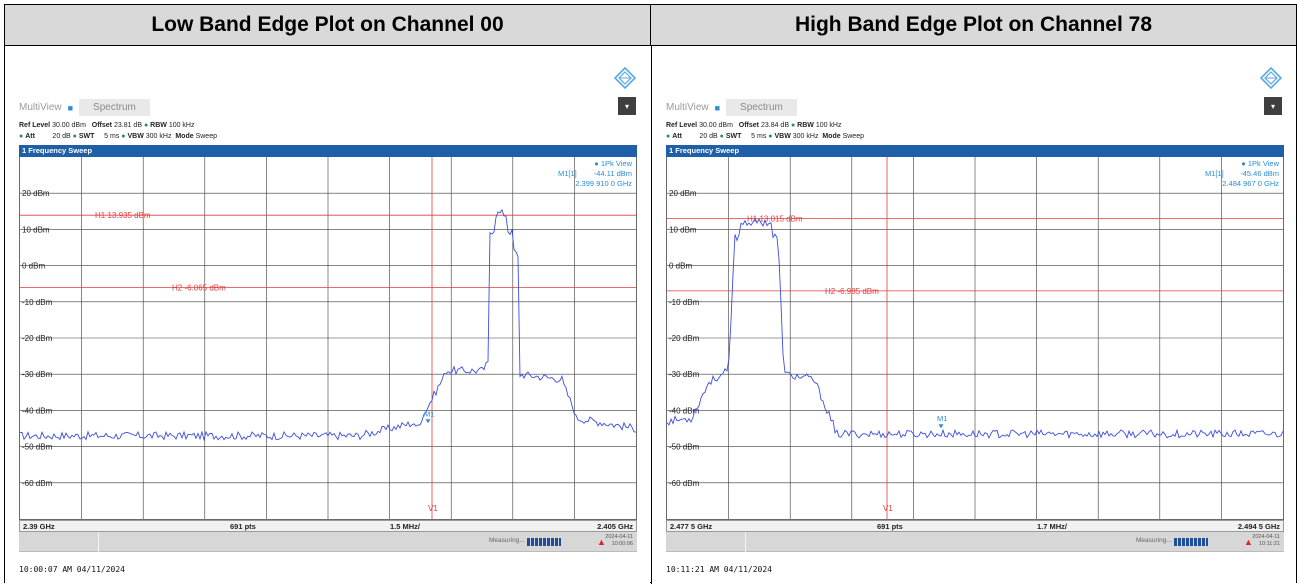  Describe the element at coordinates (775, 219) in the screenshot. I see `h1-label: H1 13.015 dBm` at that location.